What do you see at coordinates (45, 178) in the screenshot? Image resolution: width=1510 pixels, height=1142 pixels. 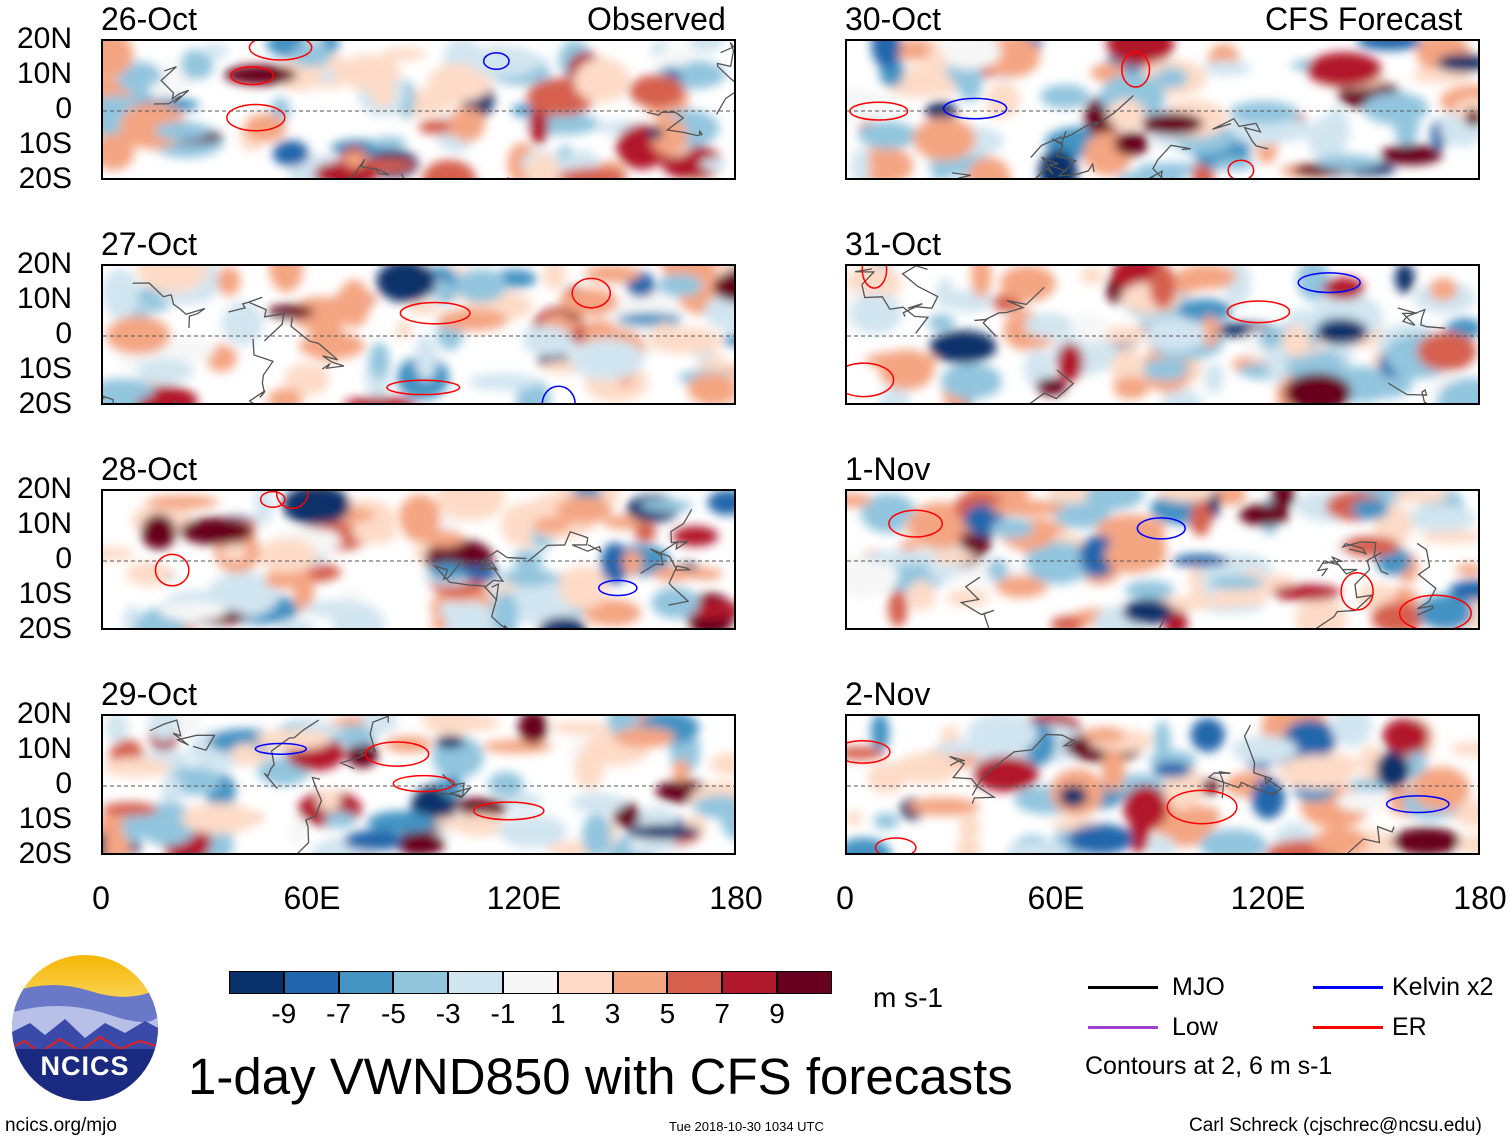 I see `lat-label: 20S` at bounding box center [45, 178].